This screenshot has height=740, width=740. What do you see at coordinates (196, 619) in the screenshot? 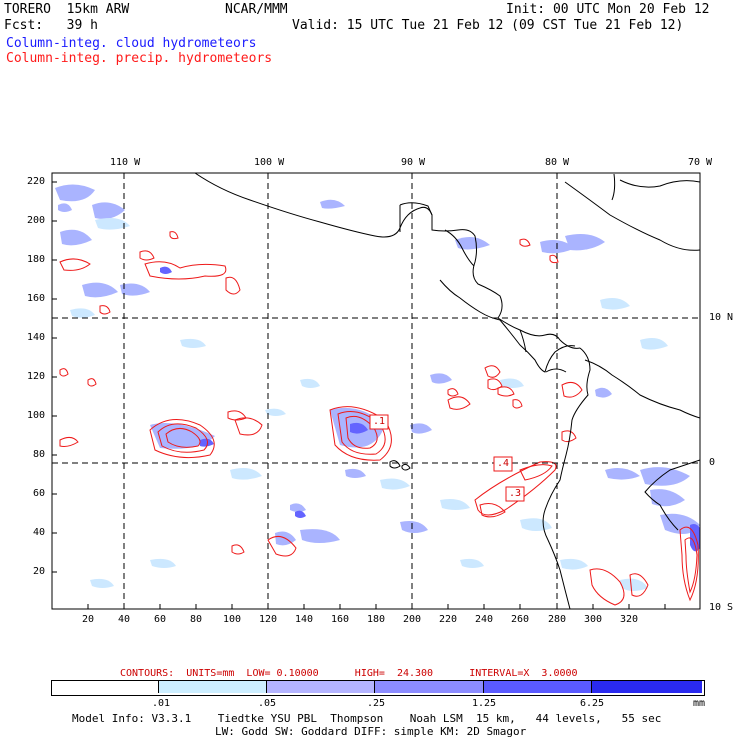
I see `x-label: 80` at bounding box center [196, 619].